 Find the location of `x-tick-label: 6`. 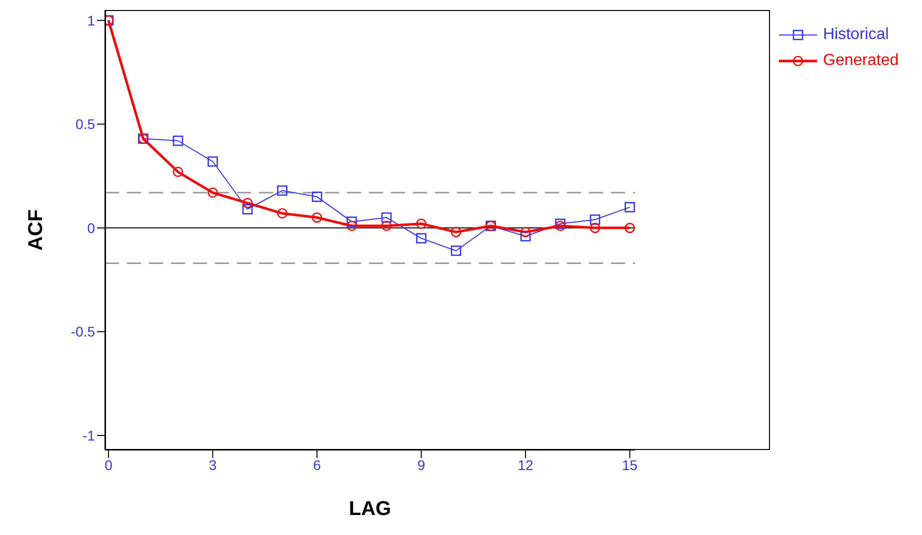

x-tick-label: 6 is located at coordinates (317, 464).